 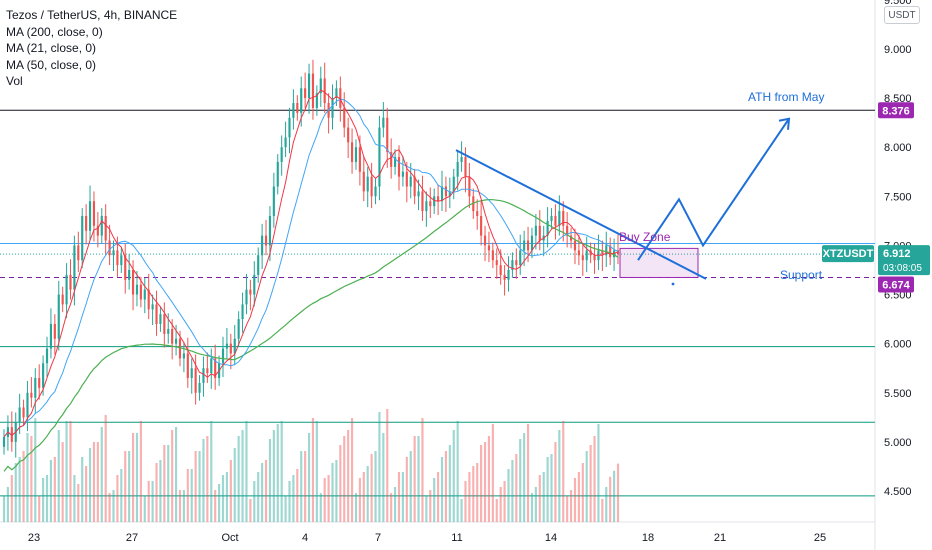 What do you see at coordinates (898, 99) in the screenshot?
I see `y-tick-label: 8.500` at bounding box center [898, 99].